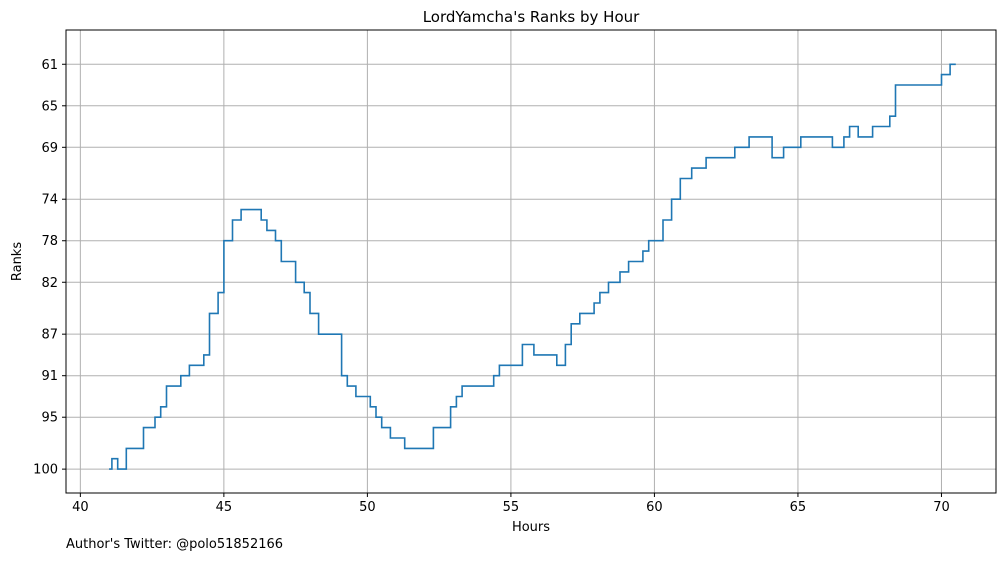 Image resolution: width=1005 pixels, height=562 pixels. Describe the element at coordinates (49, 148) in the screenshot. I see `y-tick-label: 69` at that location.